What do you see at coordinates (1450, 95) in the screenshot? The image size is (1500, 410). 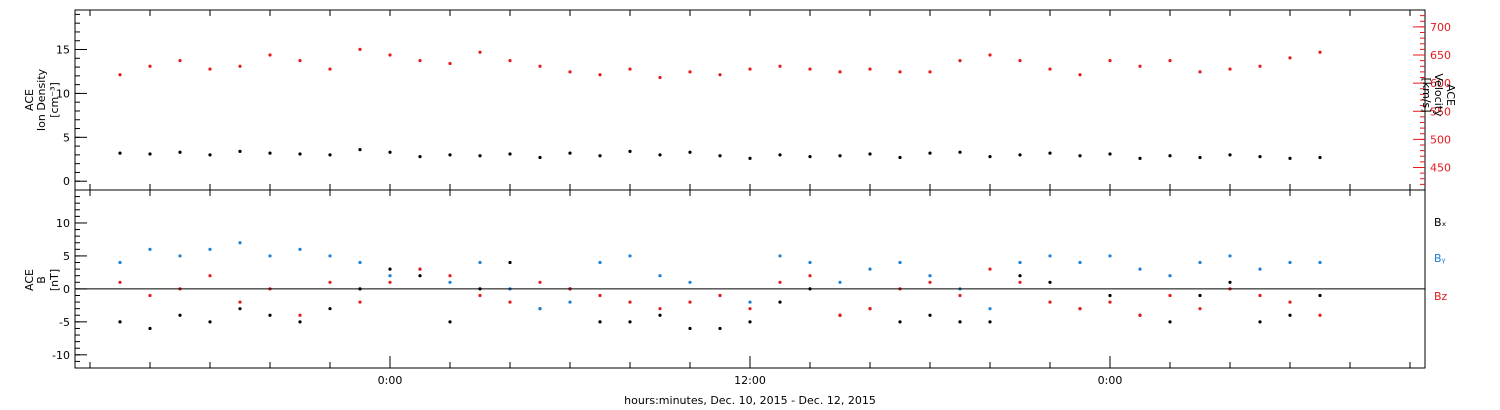 I see `top-right-ylabel-line1: ACE` at bounding box center [1450, 95].